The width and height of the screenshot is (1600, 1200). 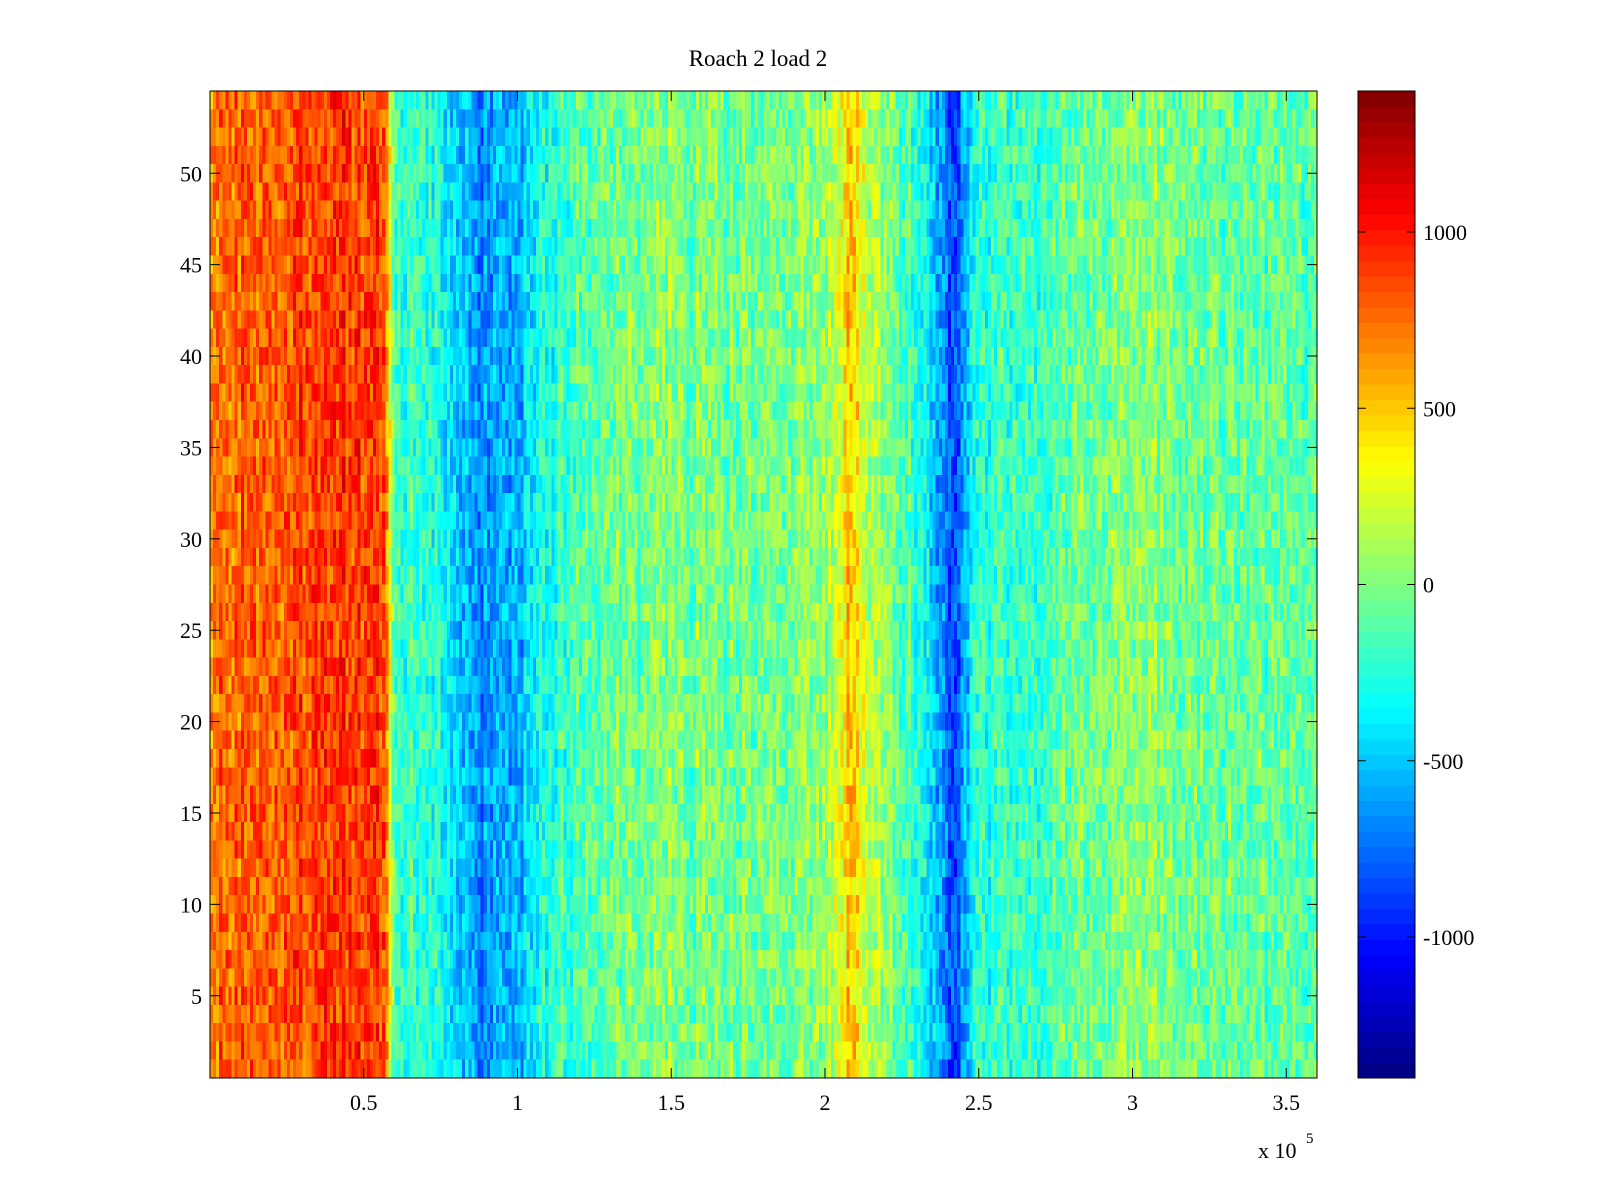 I want to click on x-tick-label: 3.5, so click(x=1287, y=1102).